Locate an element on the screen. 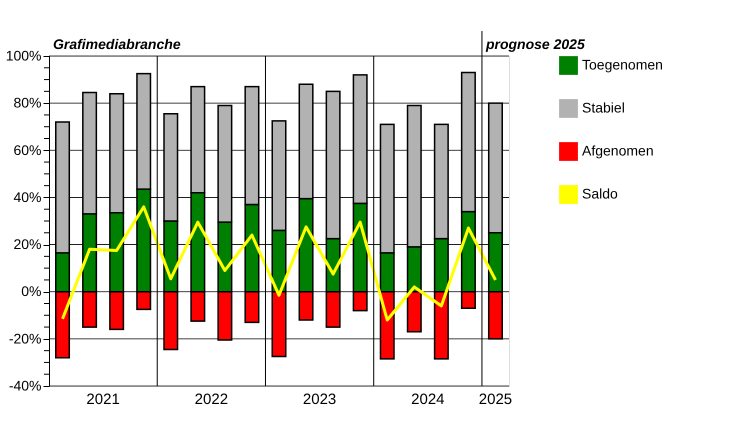 The image size is (744, 423). y-tick-label: 40% is located at coordinates (27, 196).